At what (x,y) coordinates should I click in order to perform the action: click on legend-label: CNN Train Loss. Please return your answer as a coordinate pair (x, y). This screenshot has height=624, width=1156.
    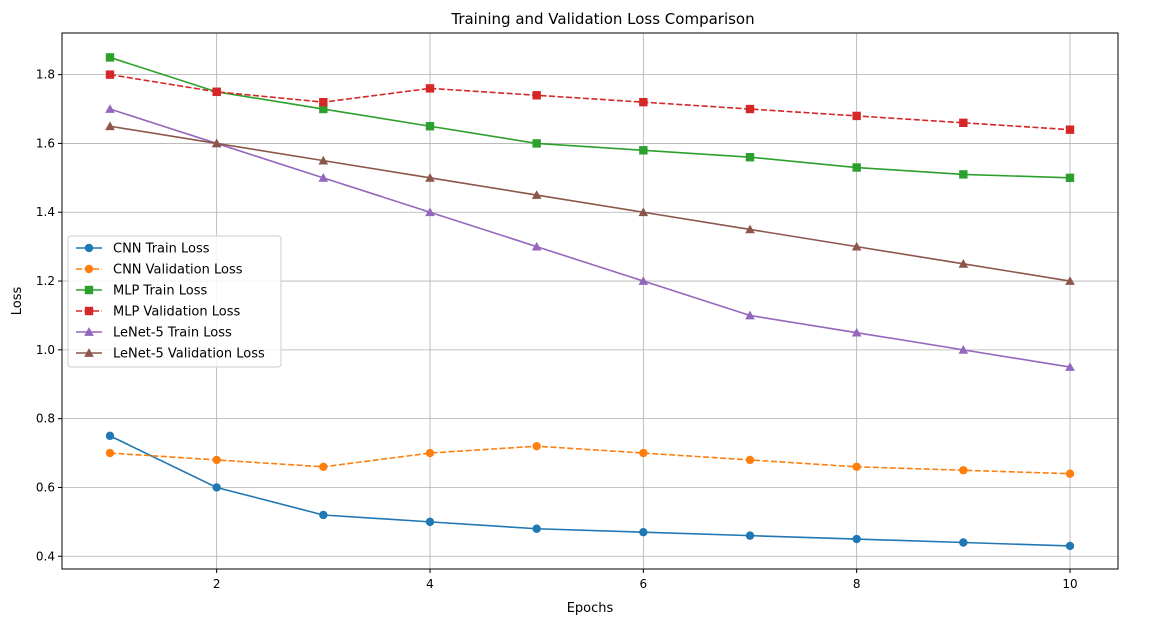
    Looking at the image, I should click on (161, 249).